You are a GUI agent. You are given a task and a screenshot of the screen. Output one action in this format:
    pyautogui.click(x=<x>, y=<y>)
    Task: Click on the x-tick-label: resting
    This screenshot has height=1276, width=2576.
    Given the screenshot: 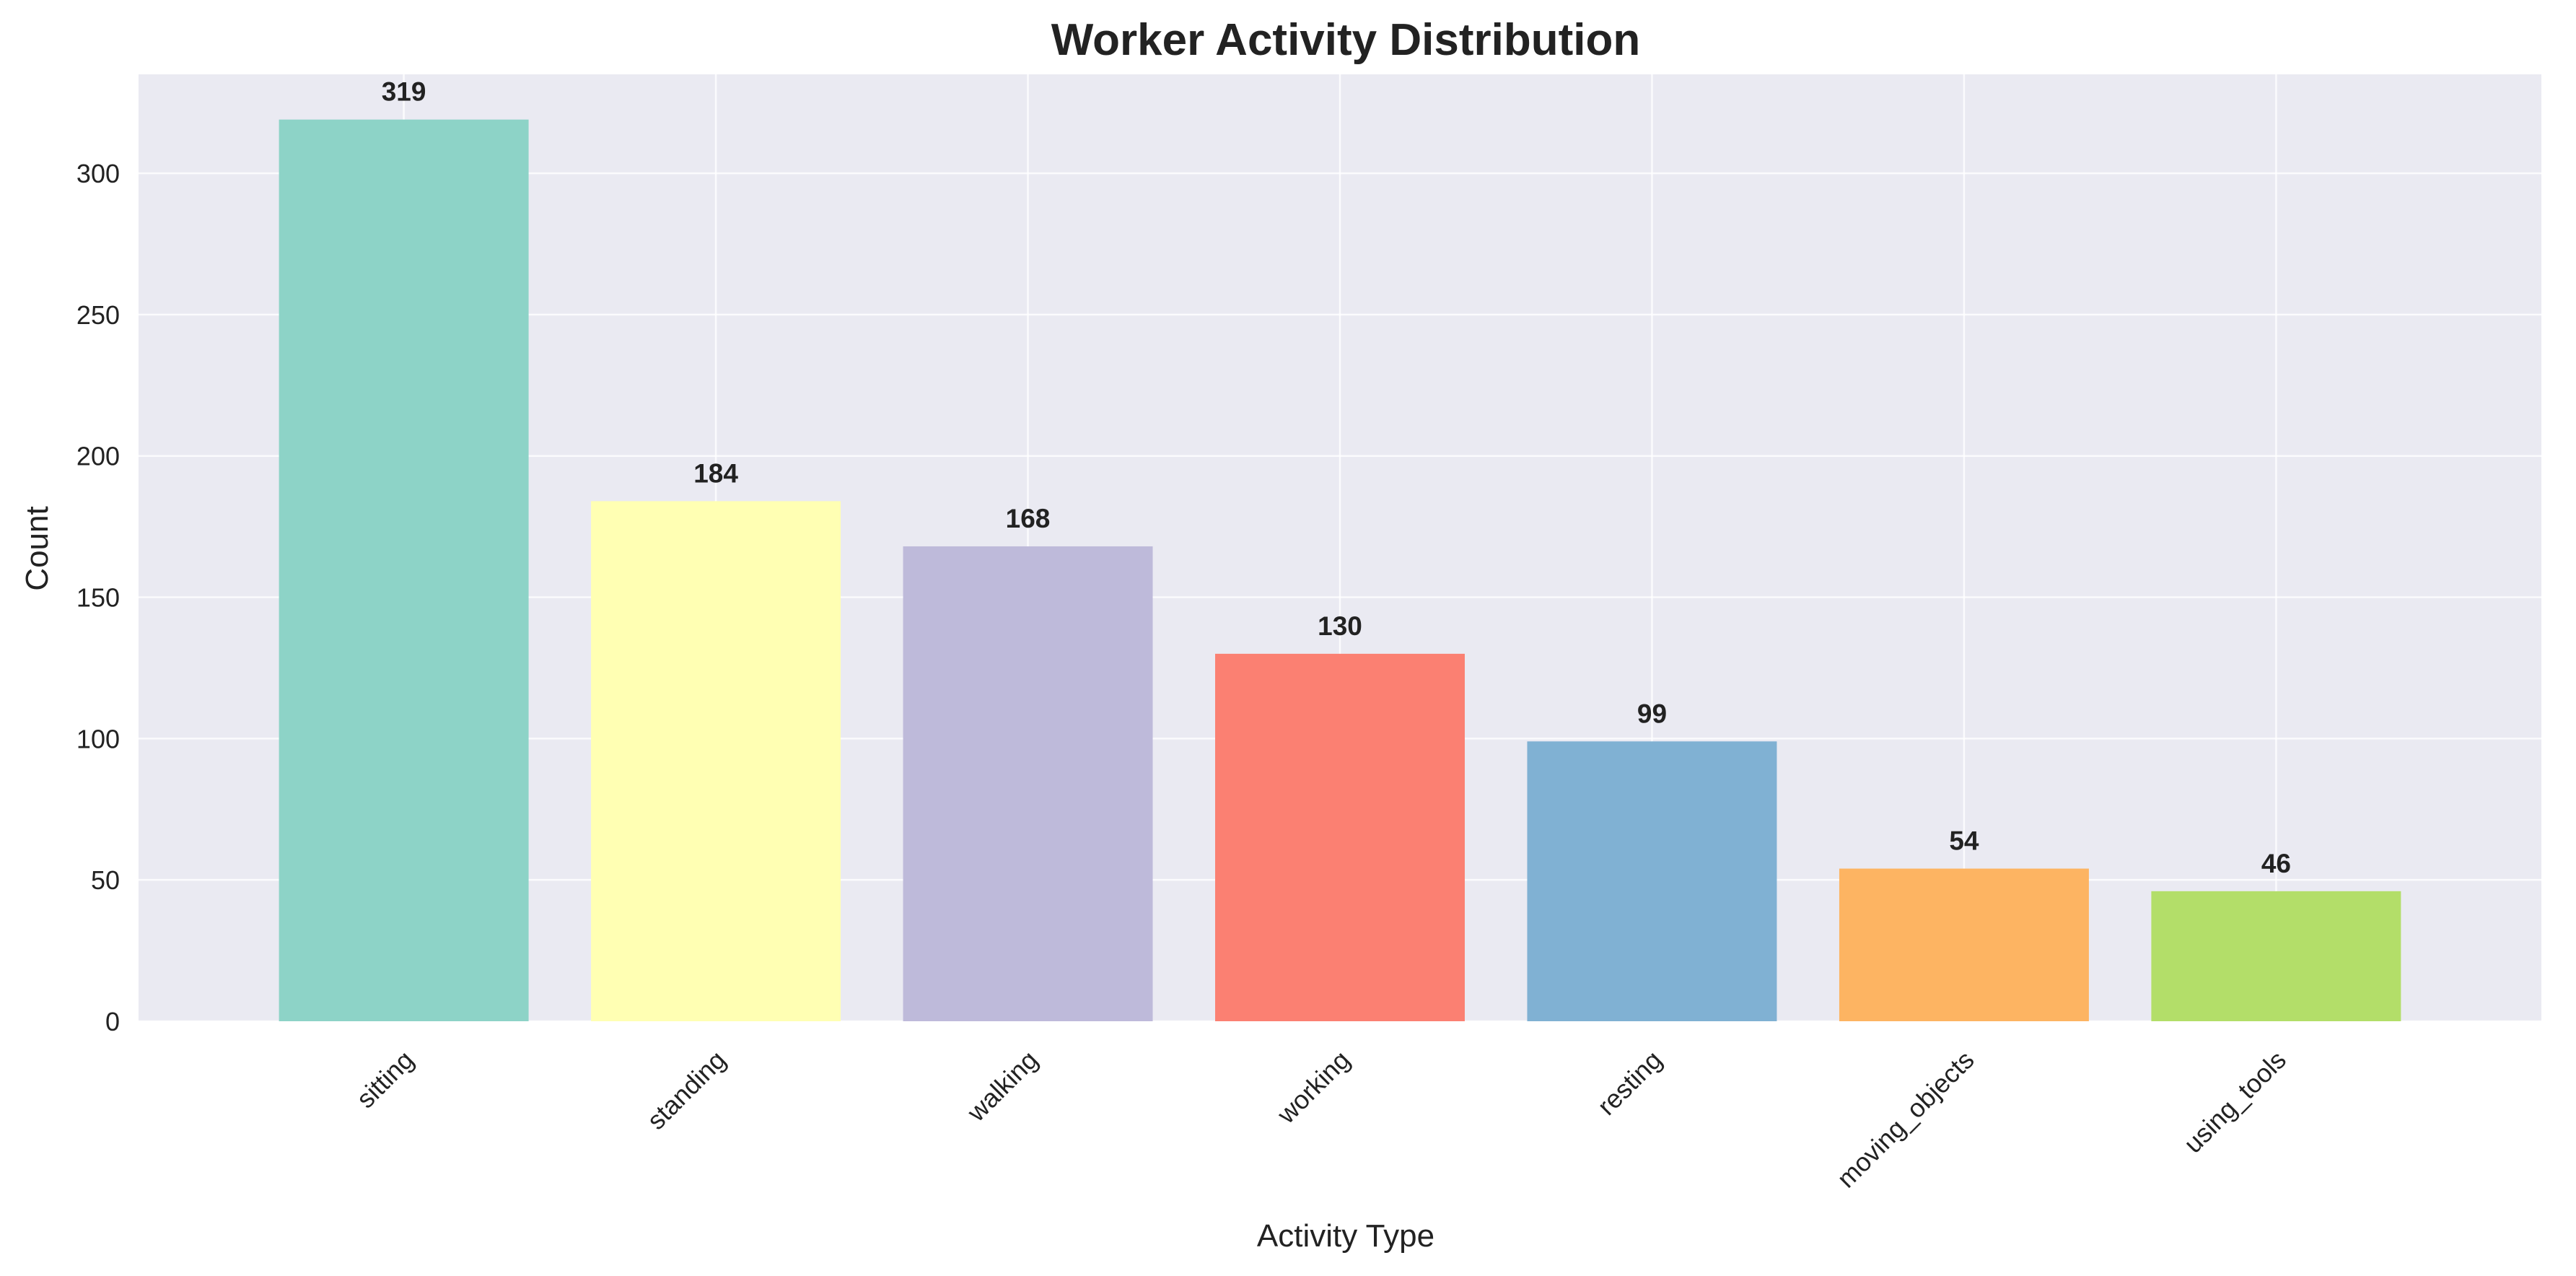 What is the action you would take?
    pyautogui.click(x=1630, y=1083)
    